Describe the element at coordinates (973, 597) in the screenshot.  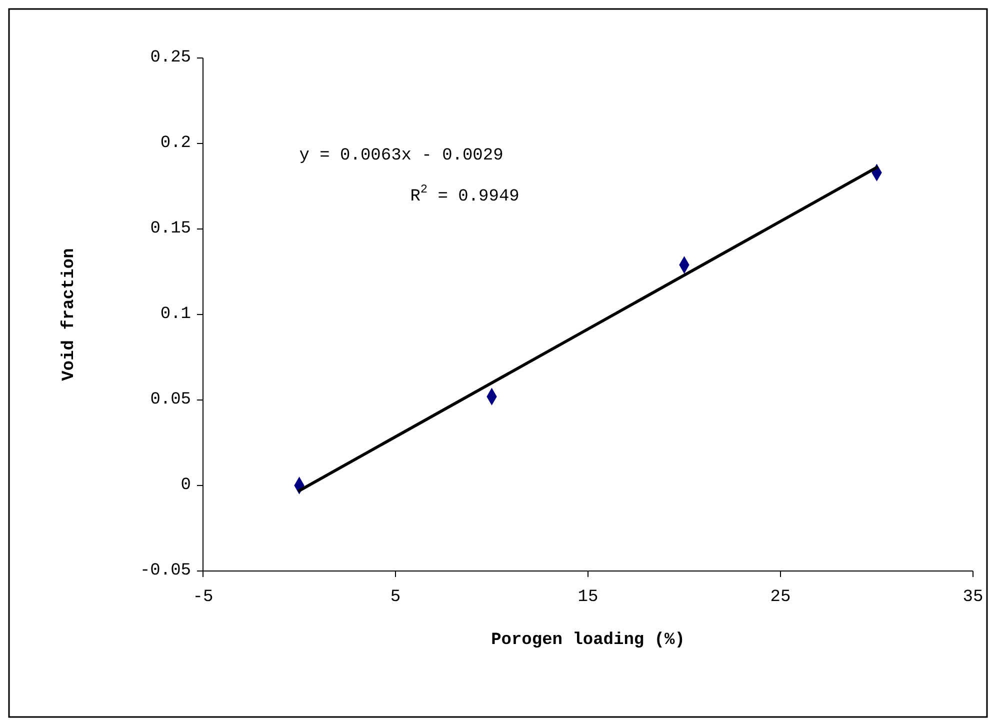
I see `x-tick-label: 35` at that location.